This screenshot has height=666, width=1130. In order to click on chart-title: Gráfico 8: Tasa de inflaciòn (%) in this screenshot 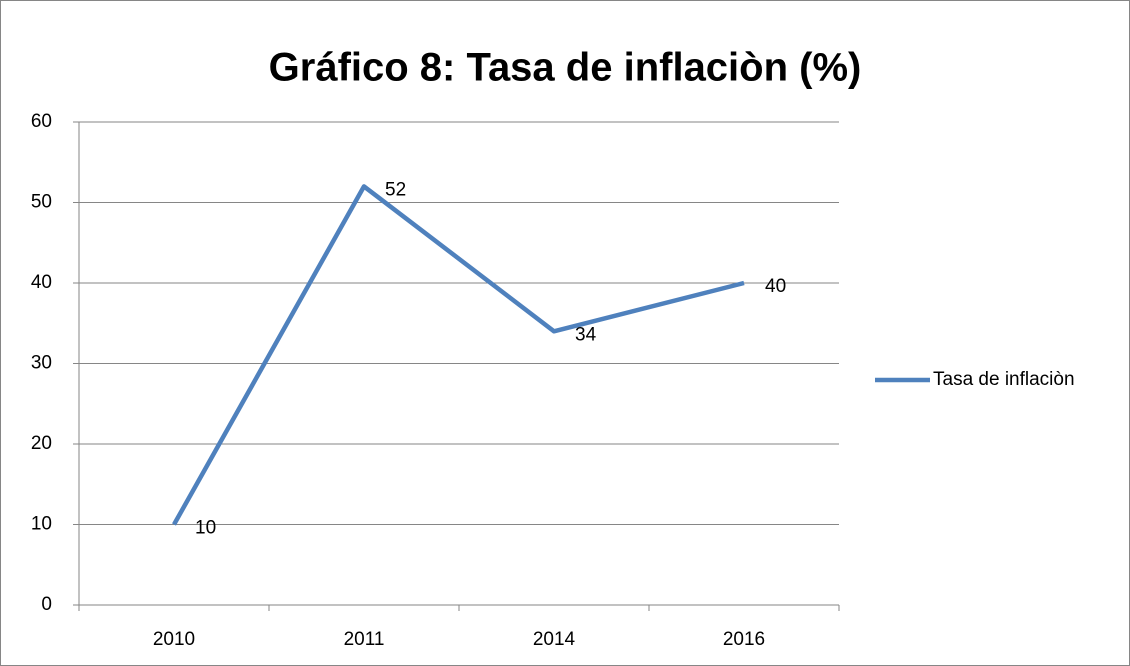, I will do `click(565, 68)`.